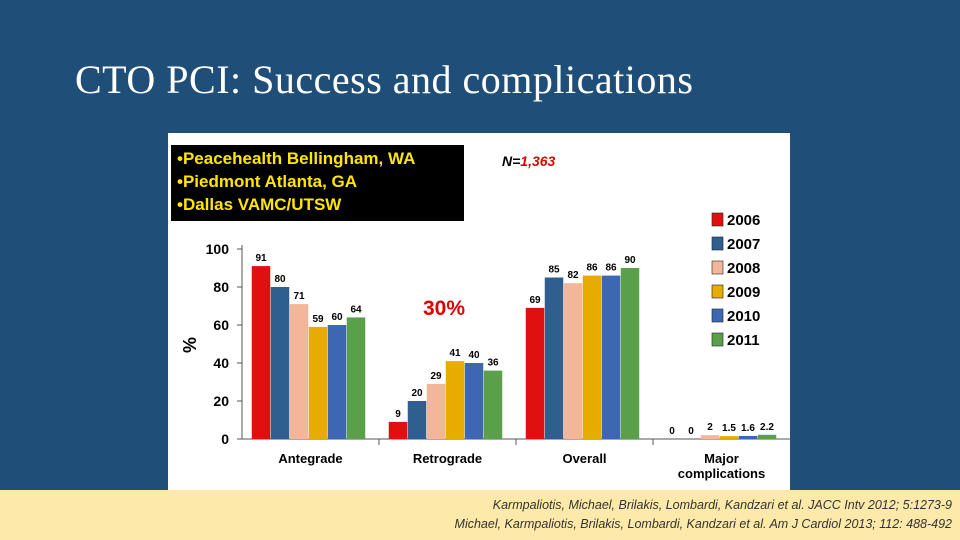 The width and height of the screenshot is (960, 540). Describe the element at coordinates (280, 279) in the screenshot. I see `data-label: 80` at that location.